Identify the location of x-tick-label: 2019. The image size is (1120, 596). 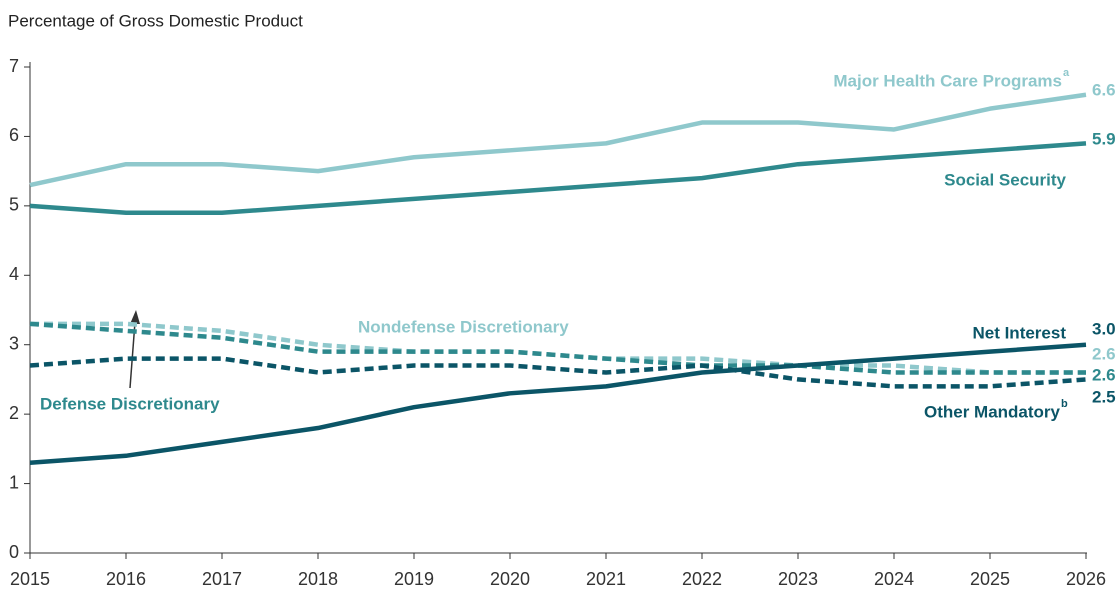
(414, 579).